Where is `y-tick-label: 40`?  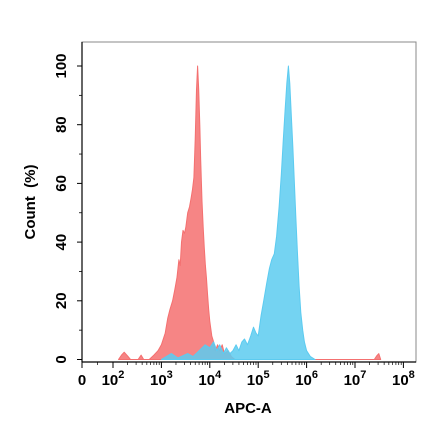
y-tick-label: 40 is located at coordinates (61, 242).